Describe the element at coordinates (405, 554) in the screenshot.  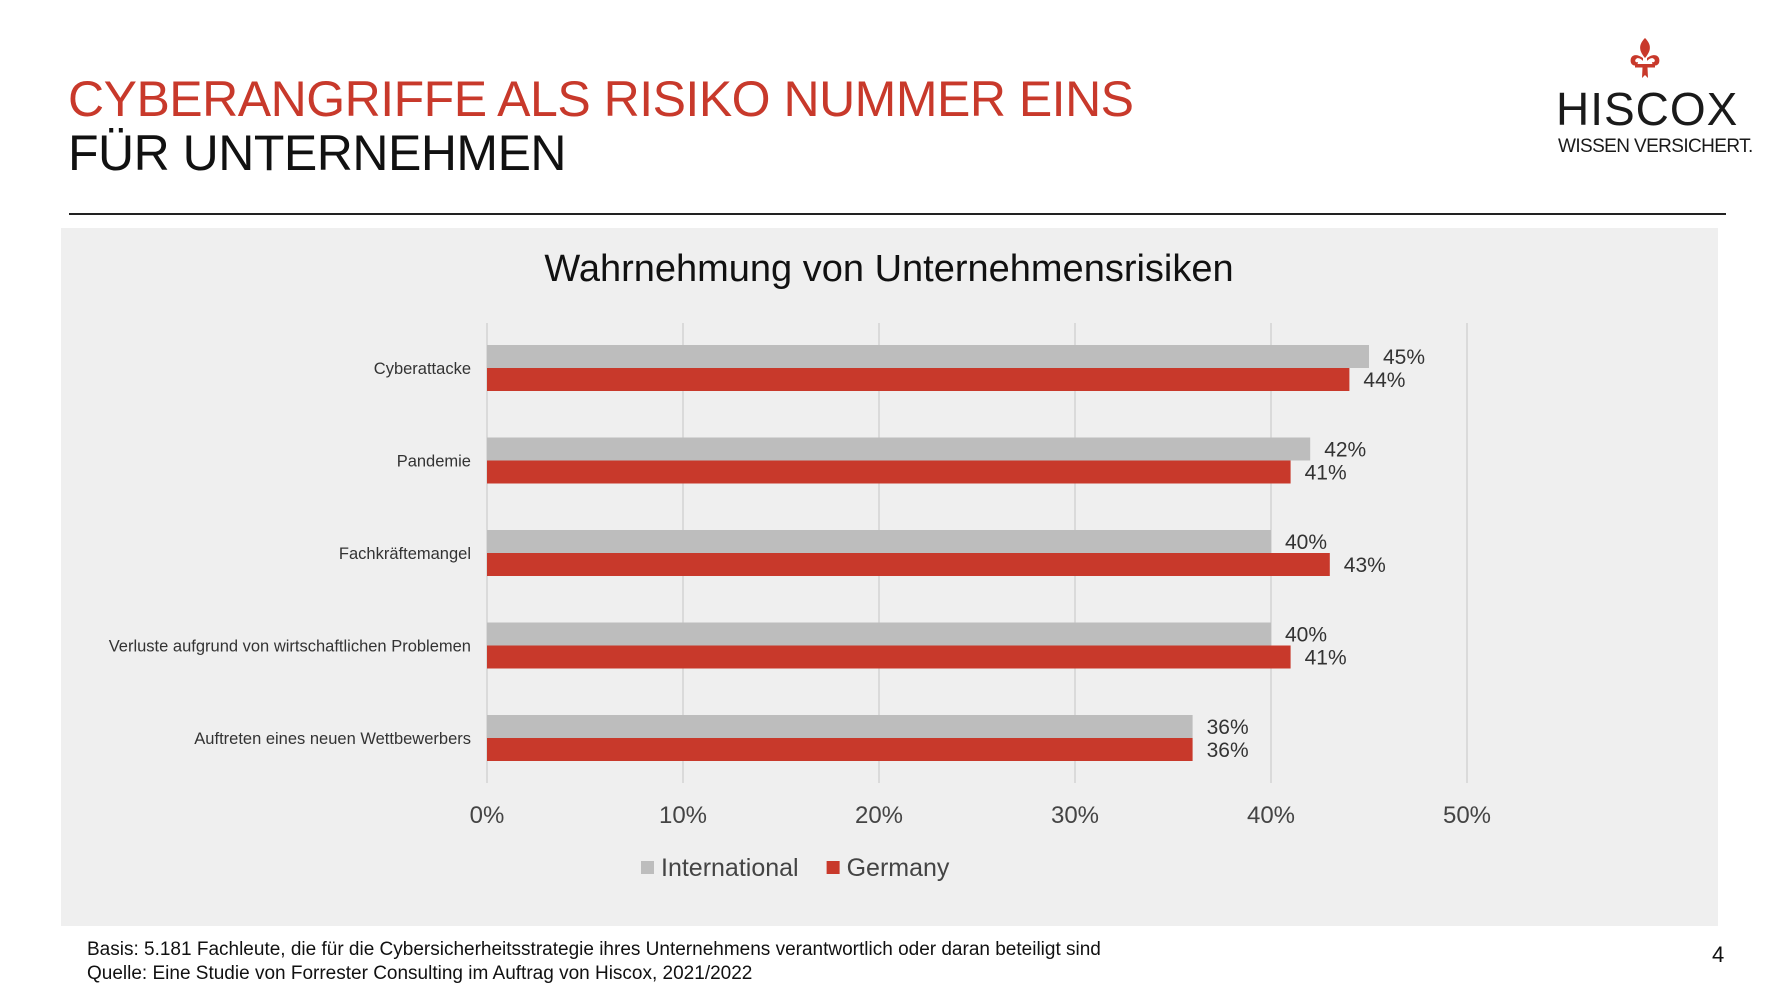
I see `category-label: Fachkräftemangel` at that location.